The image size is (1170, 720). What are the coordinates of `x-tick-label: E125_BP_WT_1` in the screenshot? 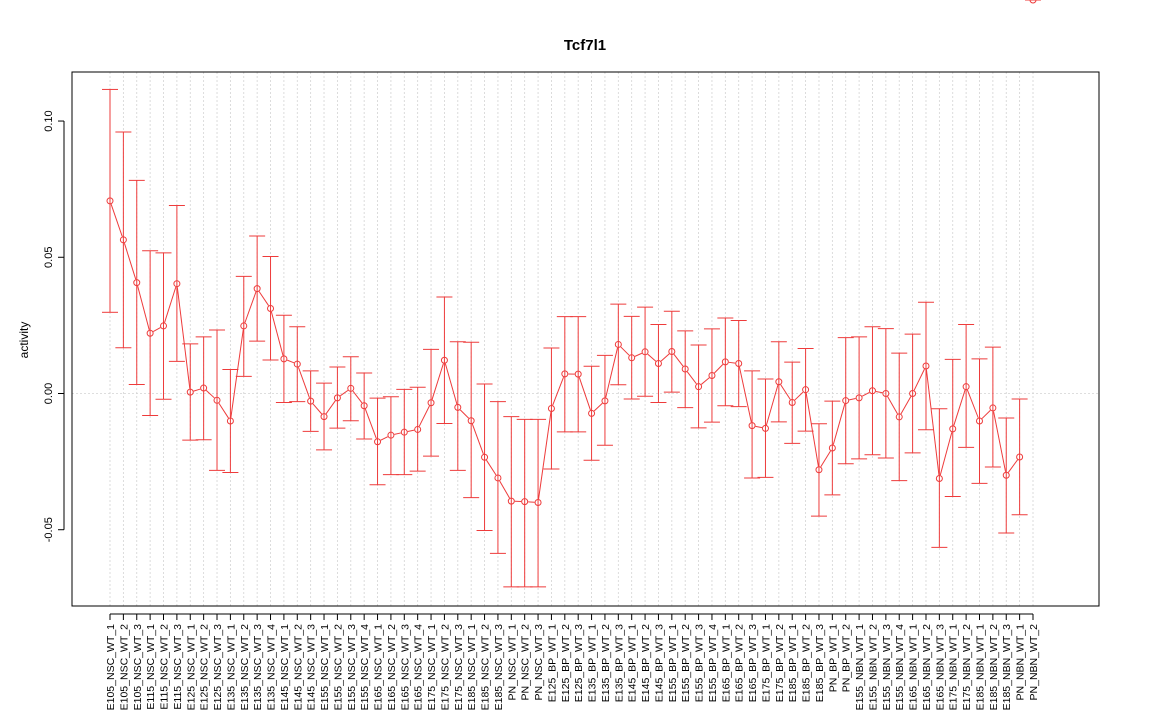 It's located at (552, 663).